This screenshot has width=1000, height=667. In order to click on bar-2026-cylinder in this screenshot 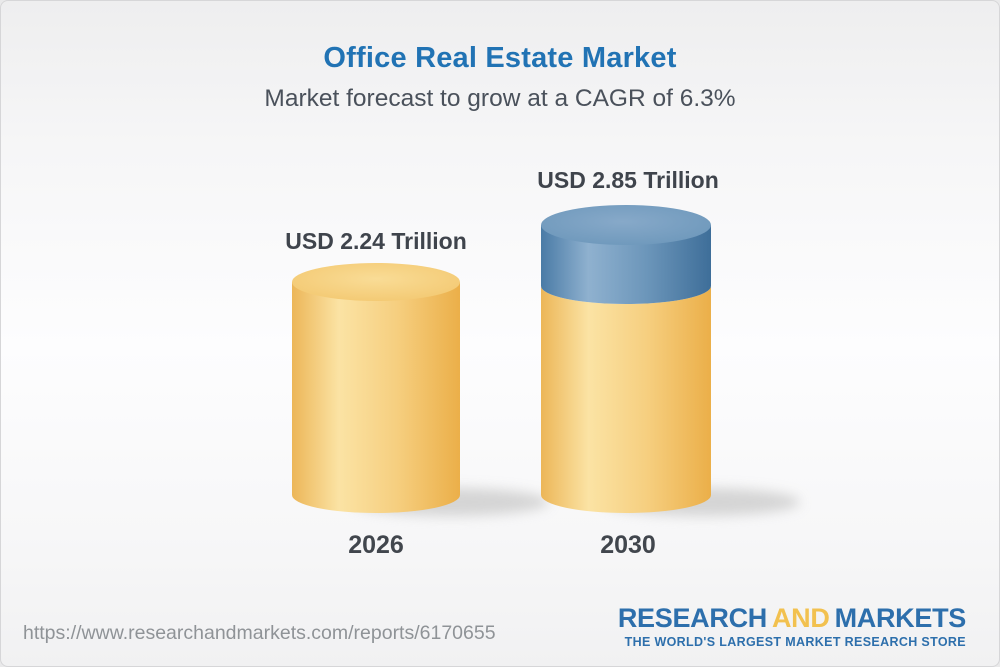, I will do `click(376, 388)`.